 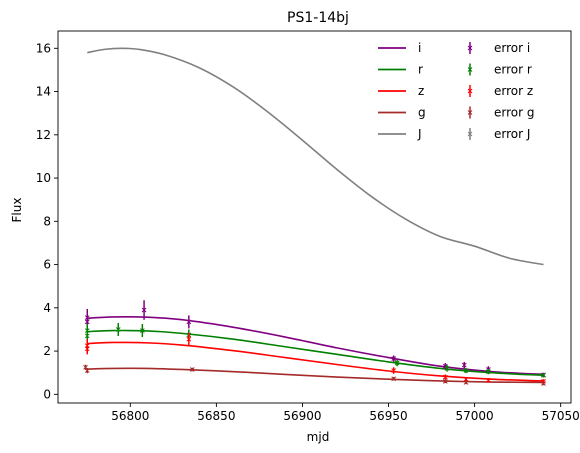 What do you see at coordinates (400, 134) in the screenshot?
I see `legend-entry-J: J` at bounding box center [400, 134].